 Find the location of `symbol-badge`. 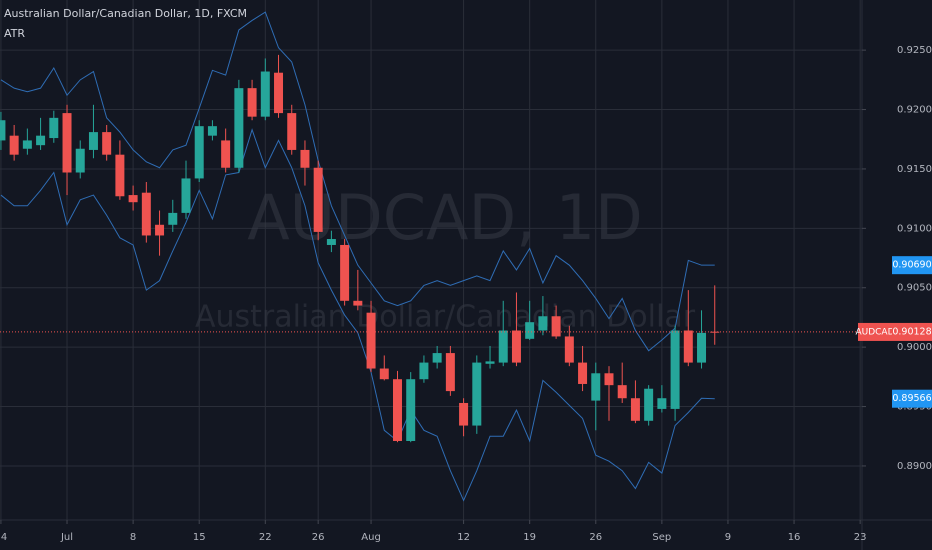

symbol-badge is located at coordinates (875, 331).